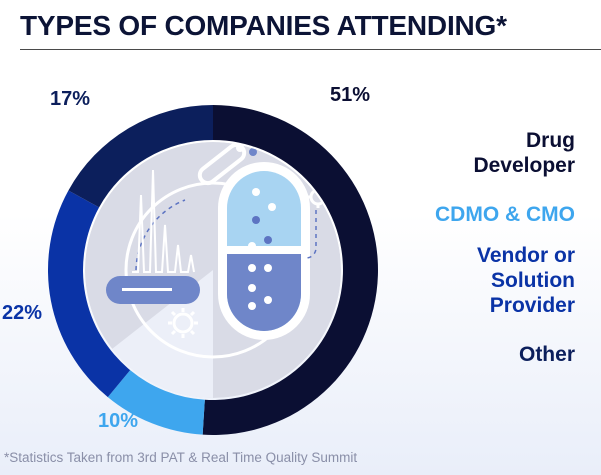 The height and width of the screenshot is (475, 601). What do you see at coordinates (183, 323) in the screenshot?
I see `gear-icon` at bounding box center [183, 323].